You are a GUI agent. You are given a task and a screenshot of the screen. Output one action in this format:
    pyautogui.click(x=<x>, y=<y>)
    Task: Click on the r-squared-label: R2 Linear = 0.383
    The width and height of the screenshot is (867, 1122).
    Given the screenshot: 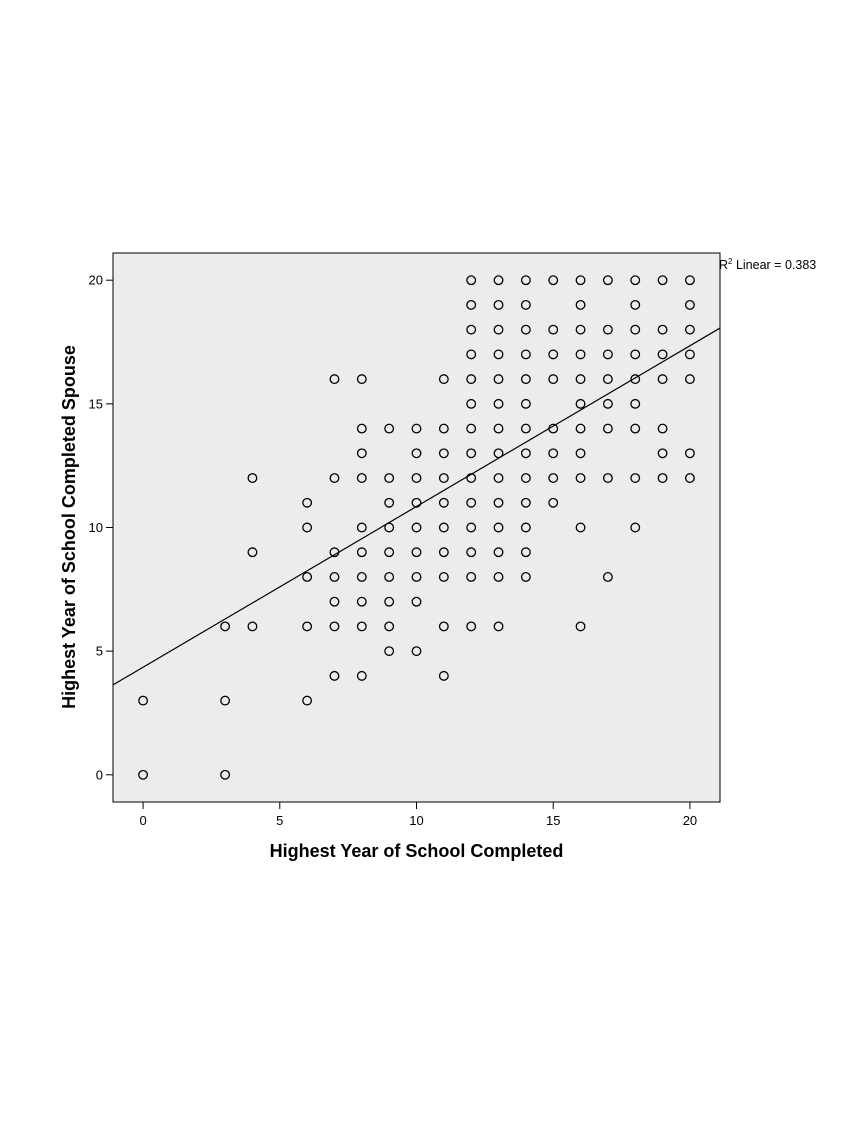 What is the action you would take?
    pyautogui.click(x=767, y=264)
    